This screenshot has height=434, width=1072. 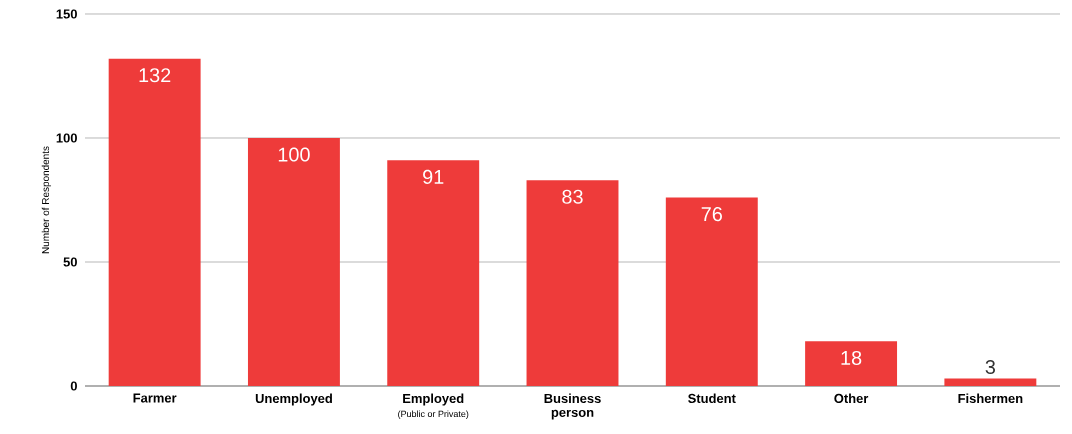 I want to click on y-tick-label: 100, so click(x=66, y=138).